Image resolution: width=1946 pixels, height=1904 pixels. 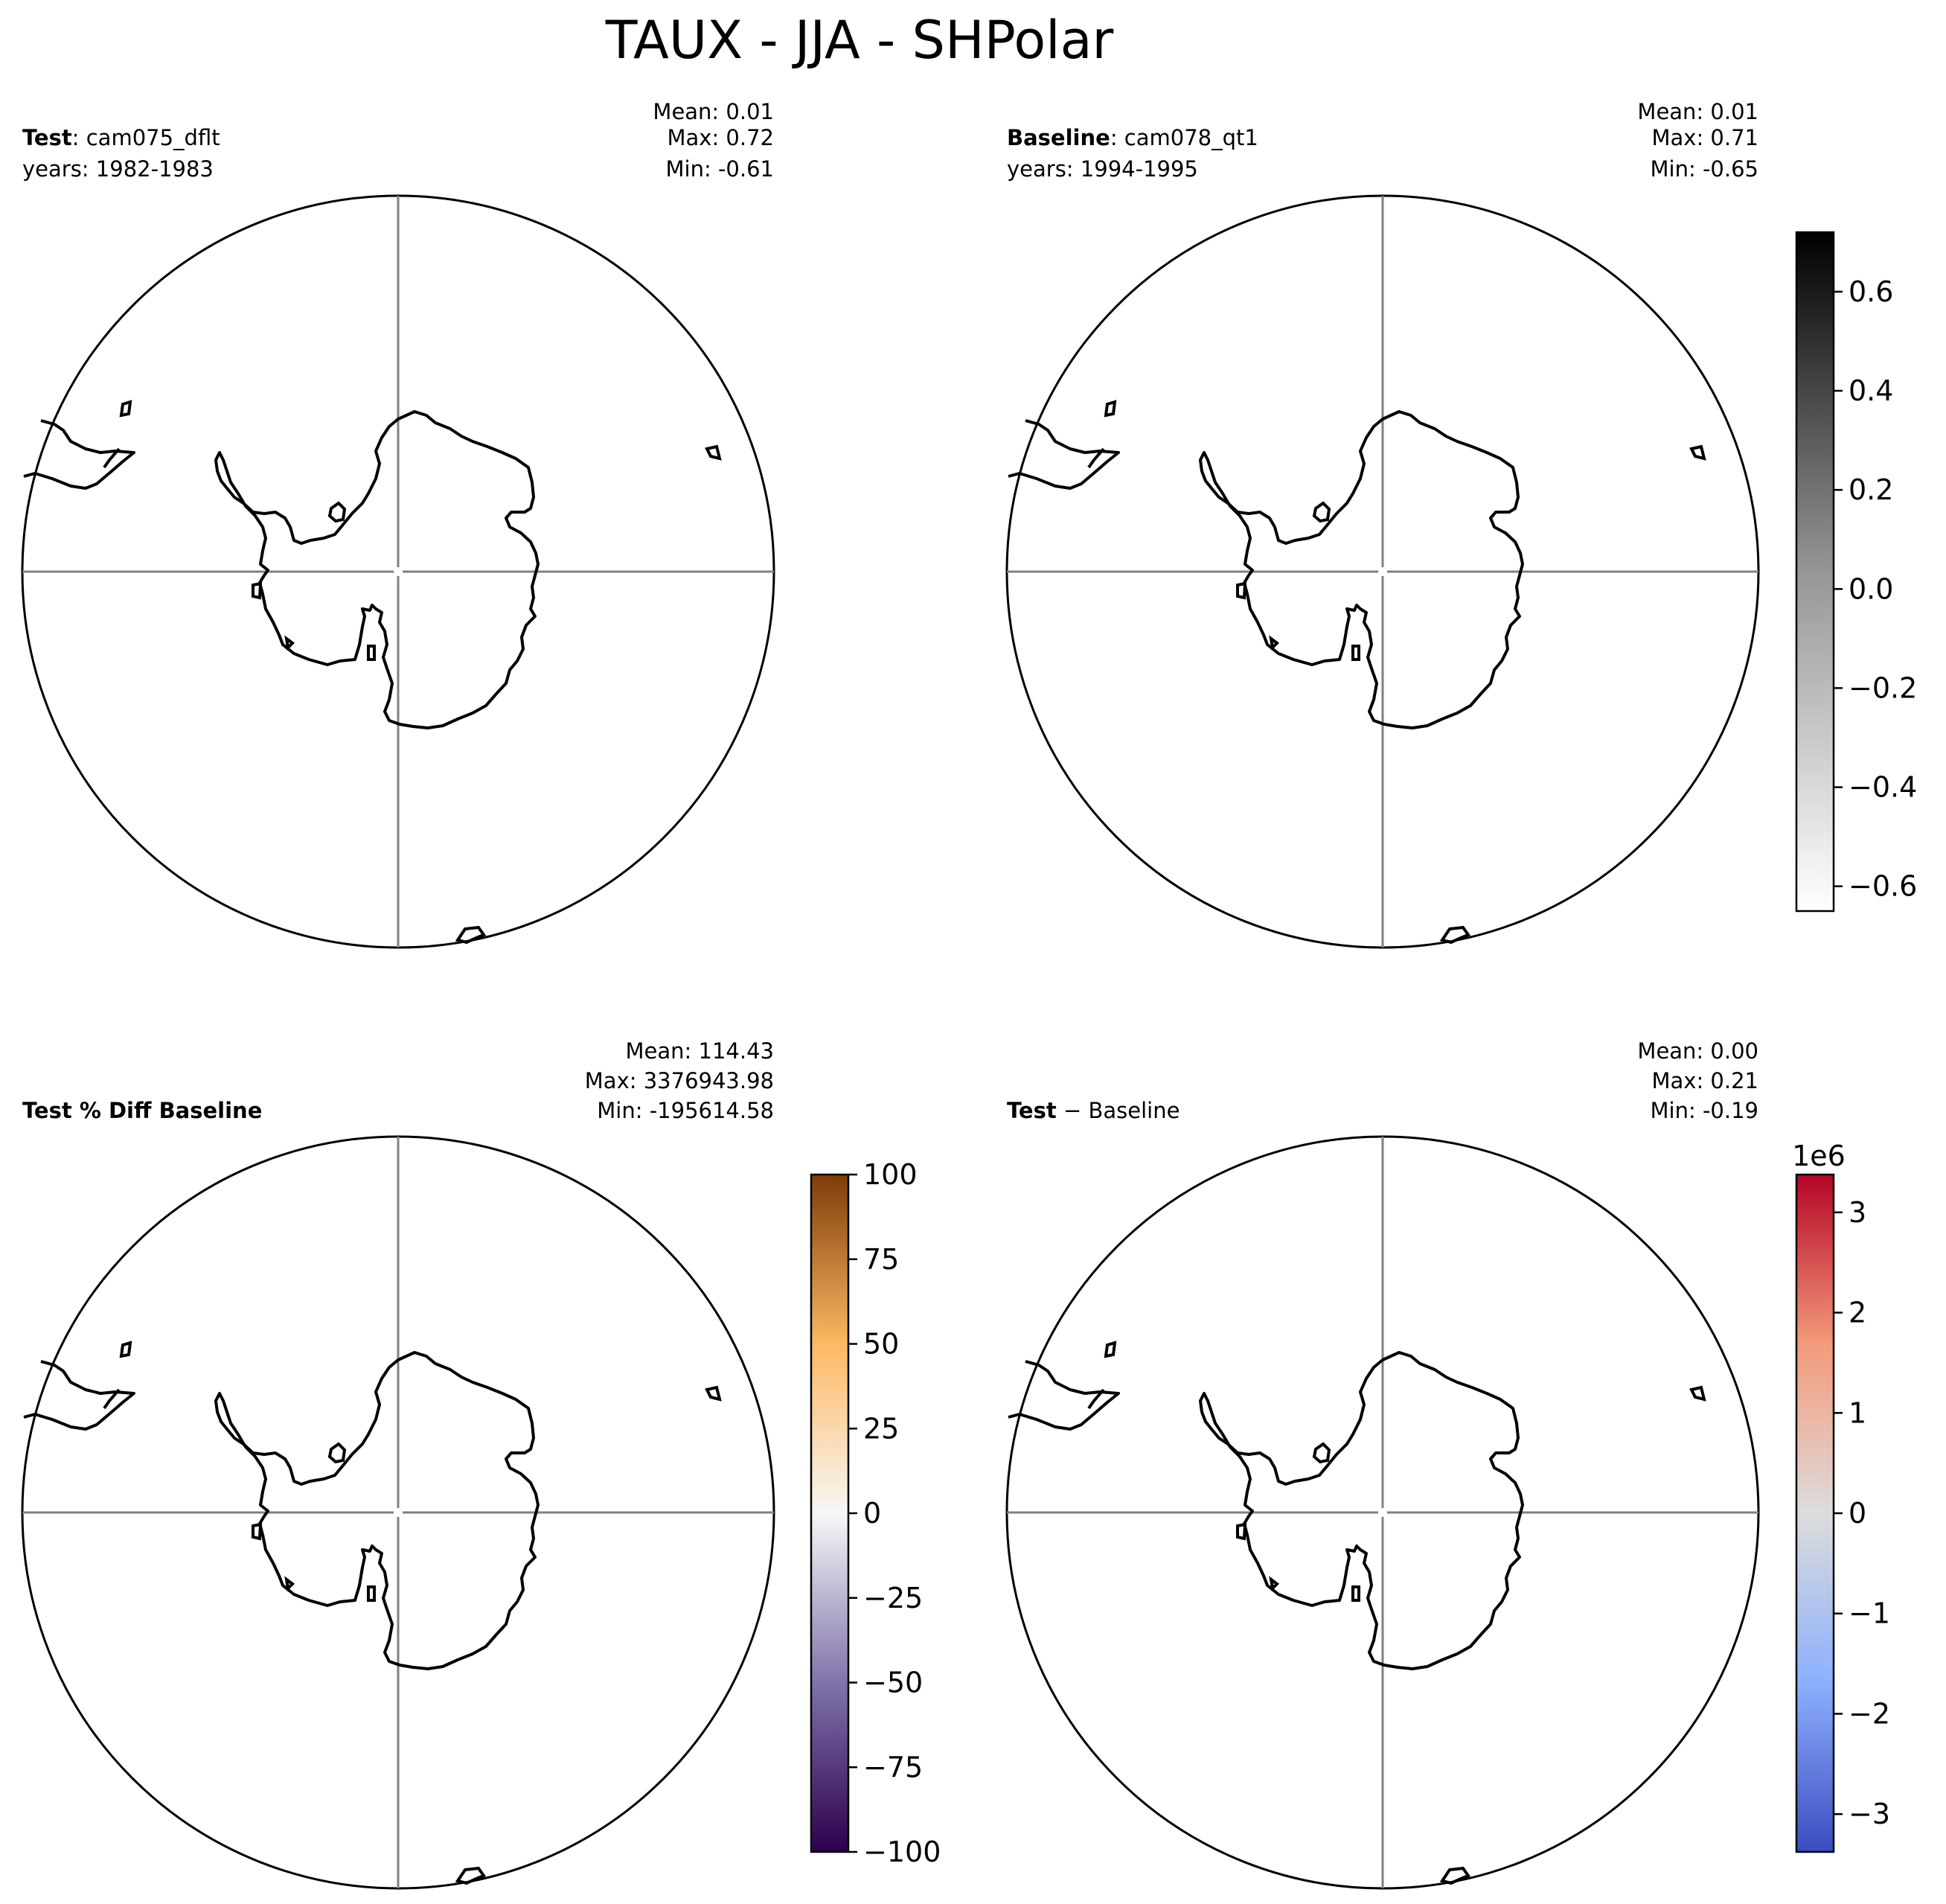 I want to click on figure-title: TAUX - JJA - SHPolar, so click(x=859, y=40).